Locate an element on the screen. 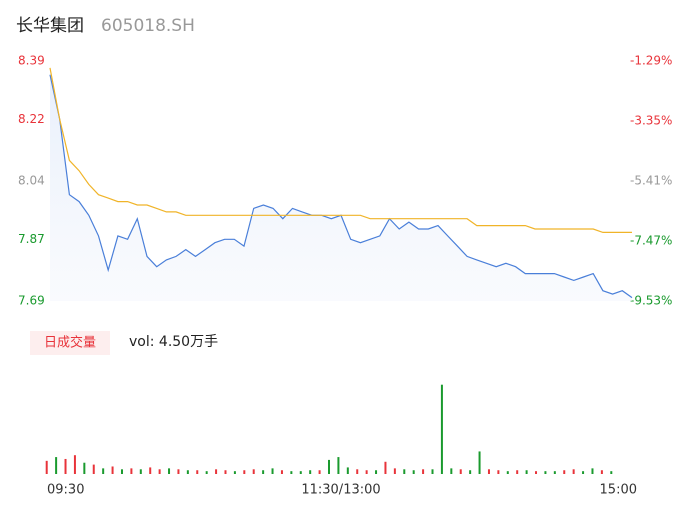 The width and height of the screenshot is (686, 524). y-tick-label: 7.87 is located at coordinates (31, 239).